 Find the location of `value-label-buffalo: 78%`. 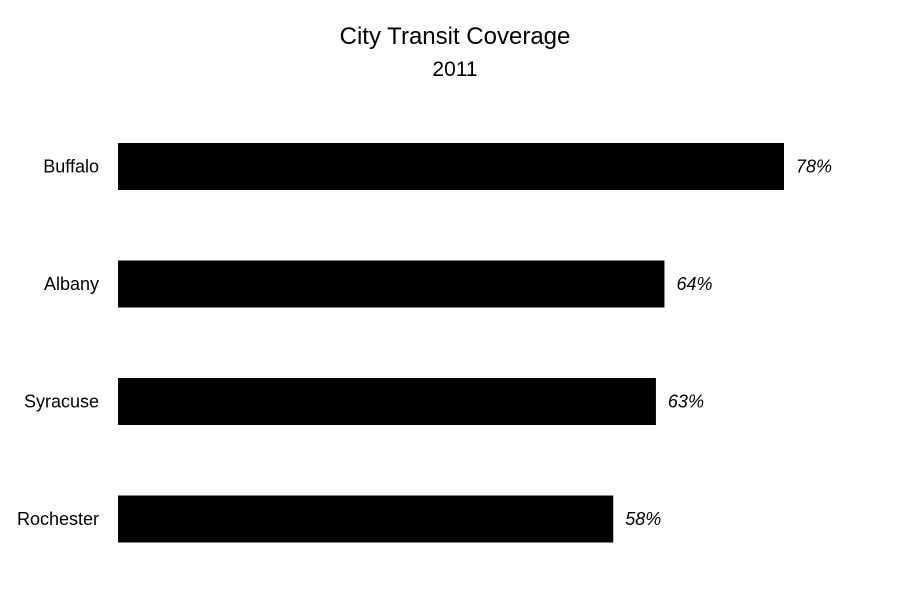

value-label-buffalo: 78% is located at coordinates (814, 167).